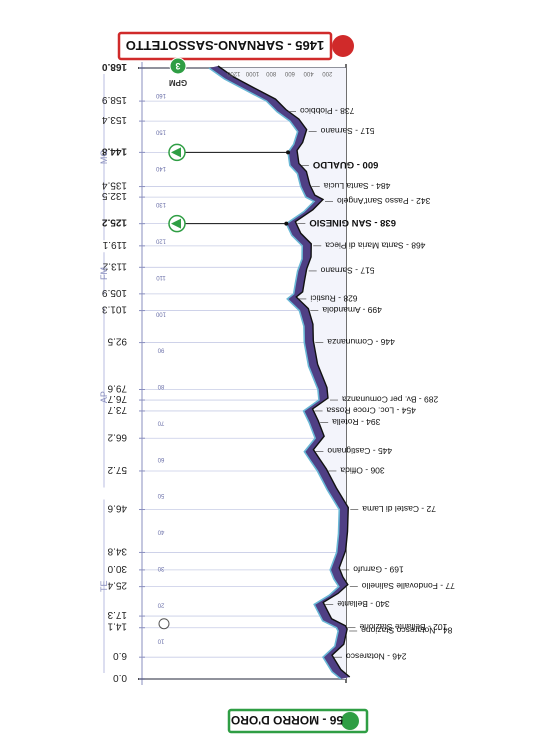 This screenshot has height=750, width=559. What do you see at coordinates (117, 436) in the screenshot?
I see `ref-km-label: 66.2` at bounding box center [117, 436].